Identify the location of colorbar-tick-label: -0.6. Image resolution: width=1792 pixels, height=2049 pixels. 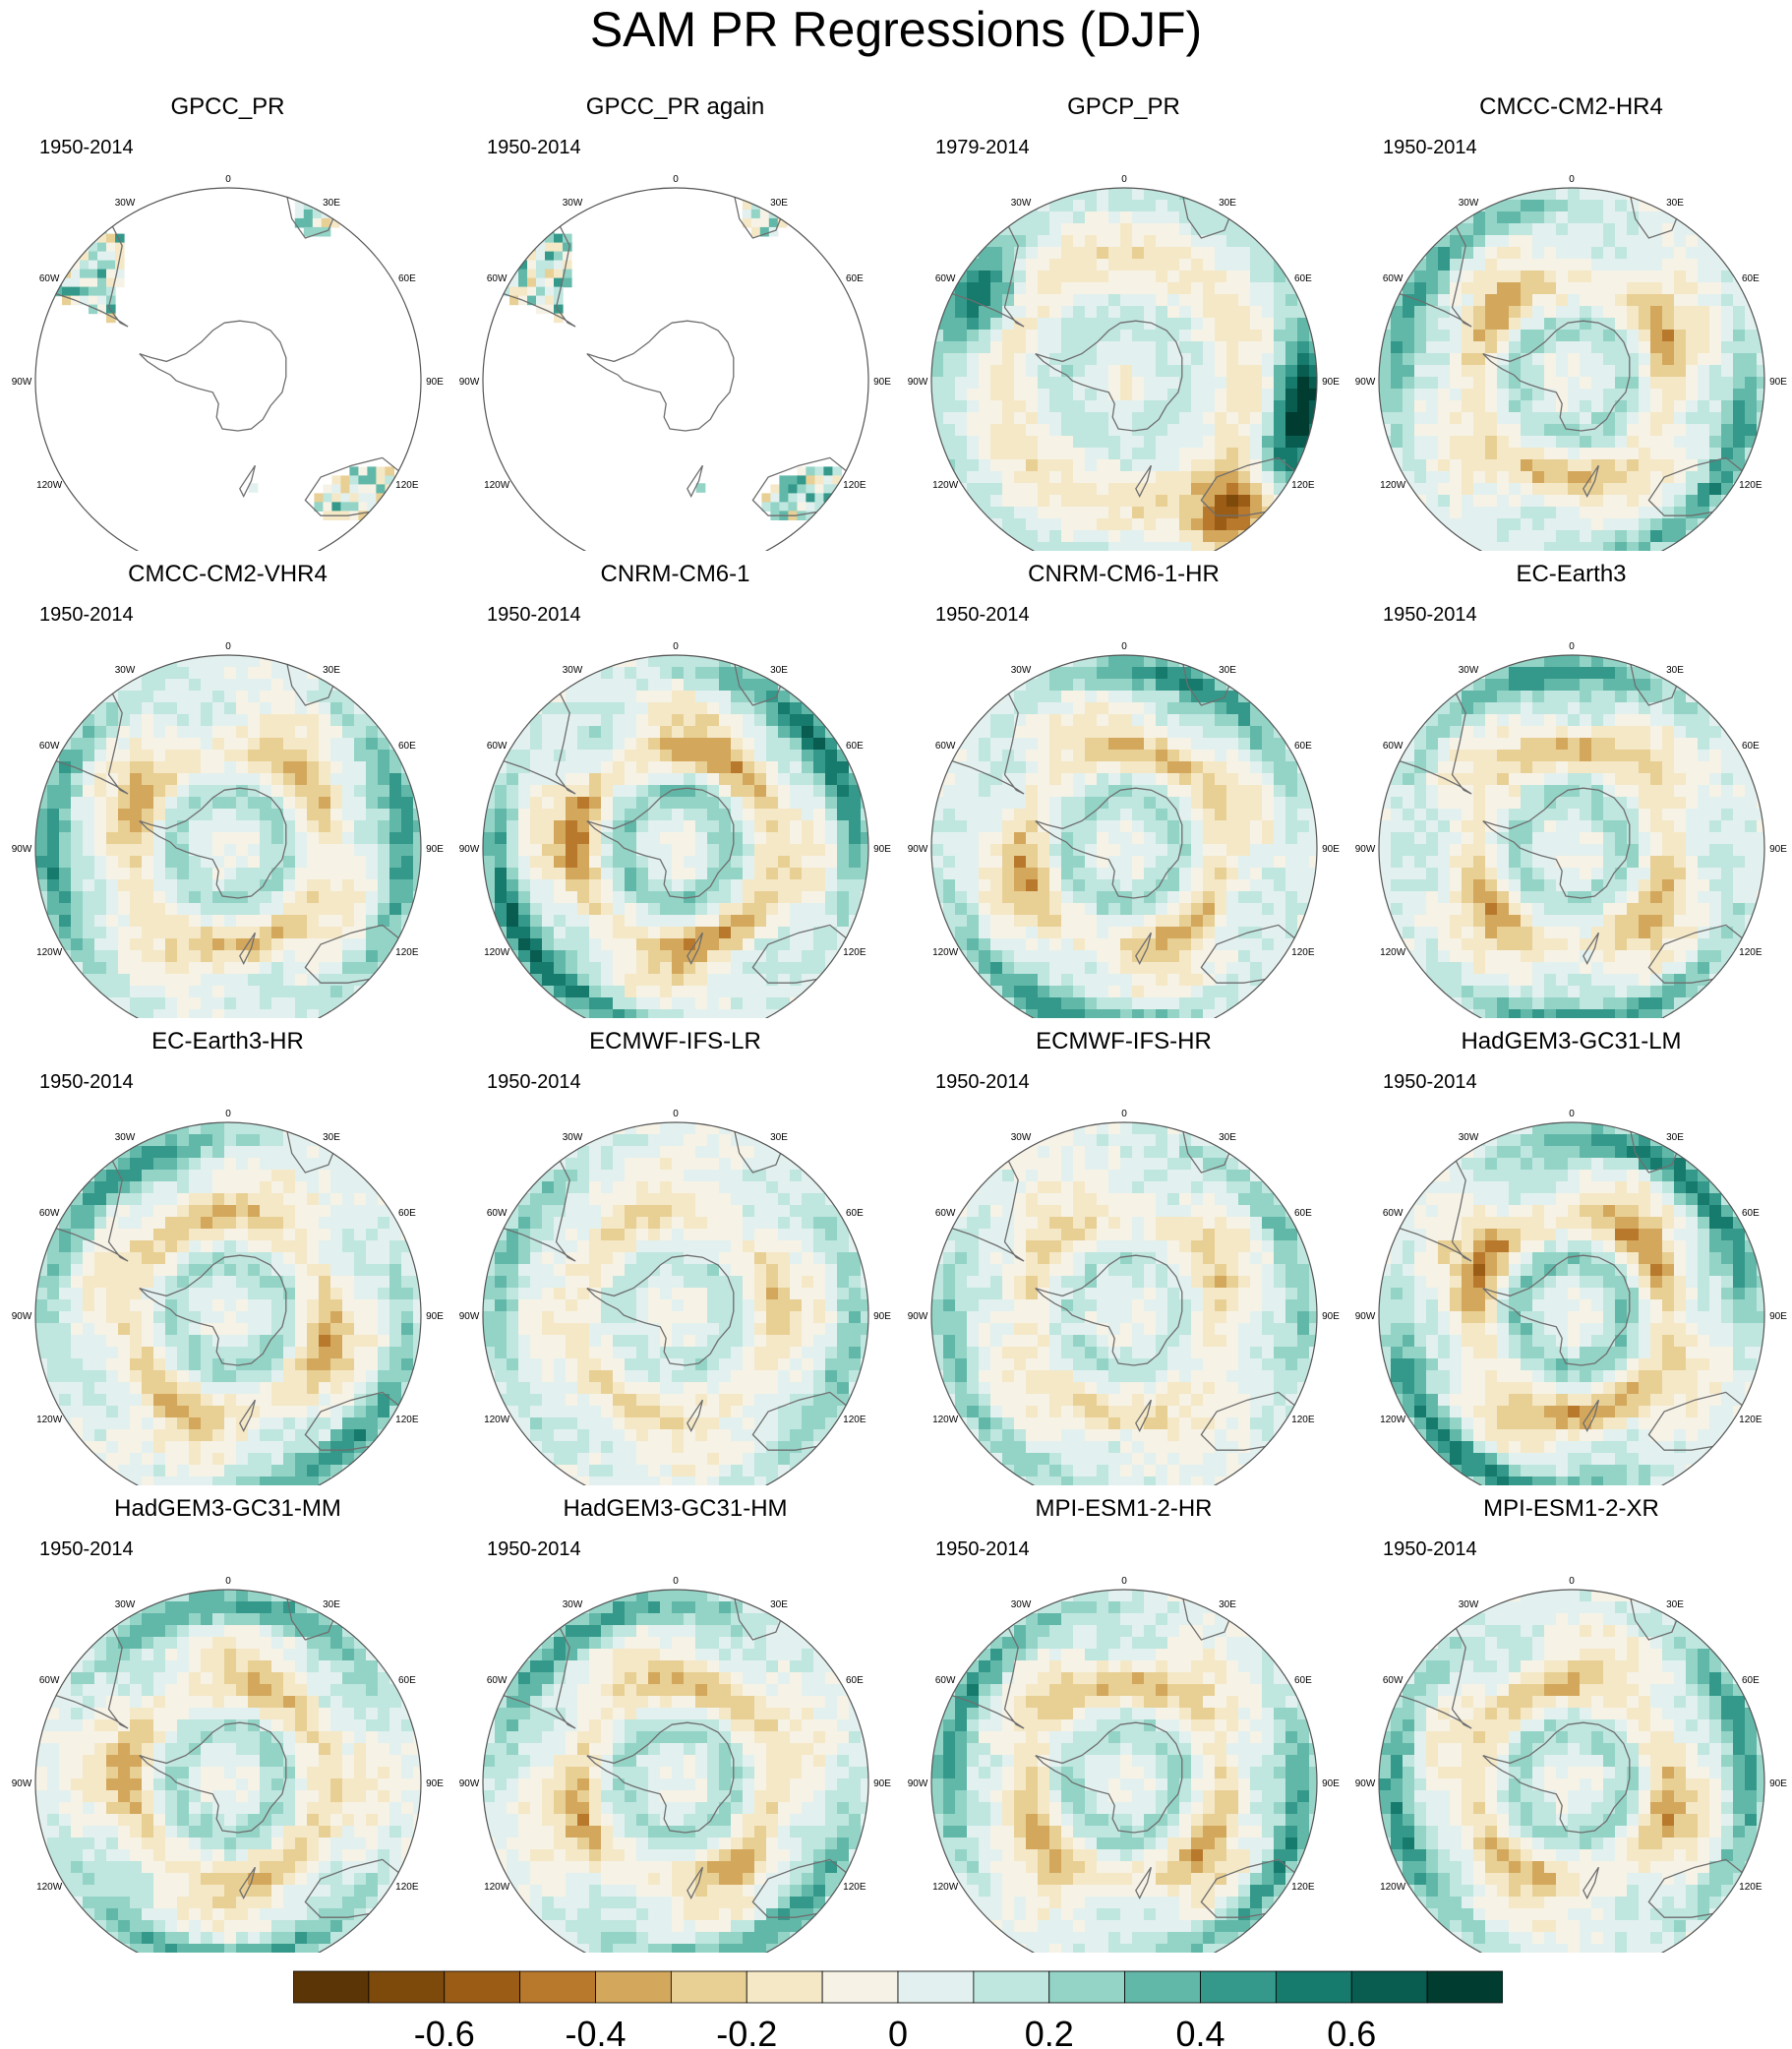
(444, 2031).